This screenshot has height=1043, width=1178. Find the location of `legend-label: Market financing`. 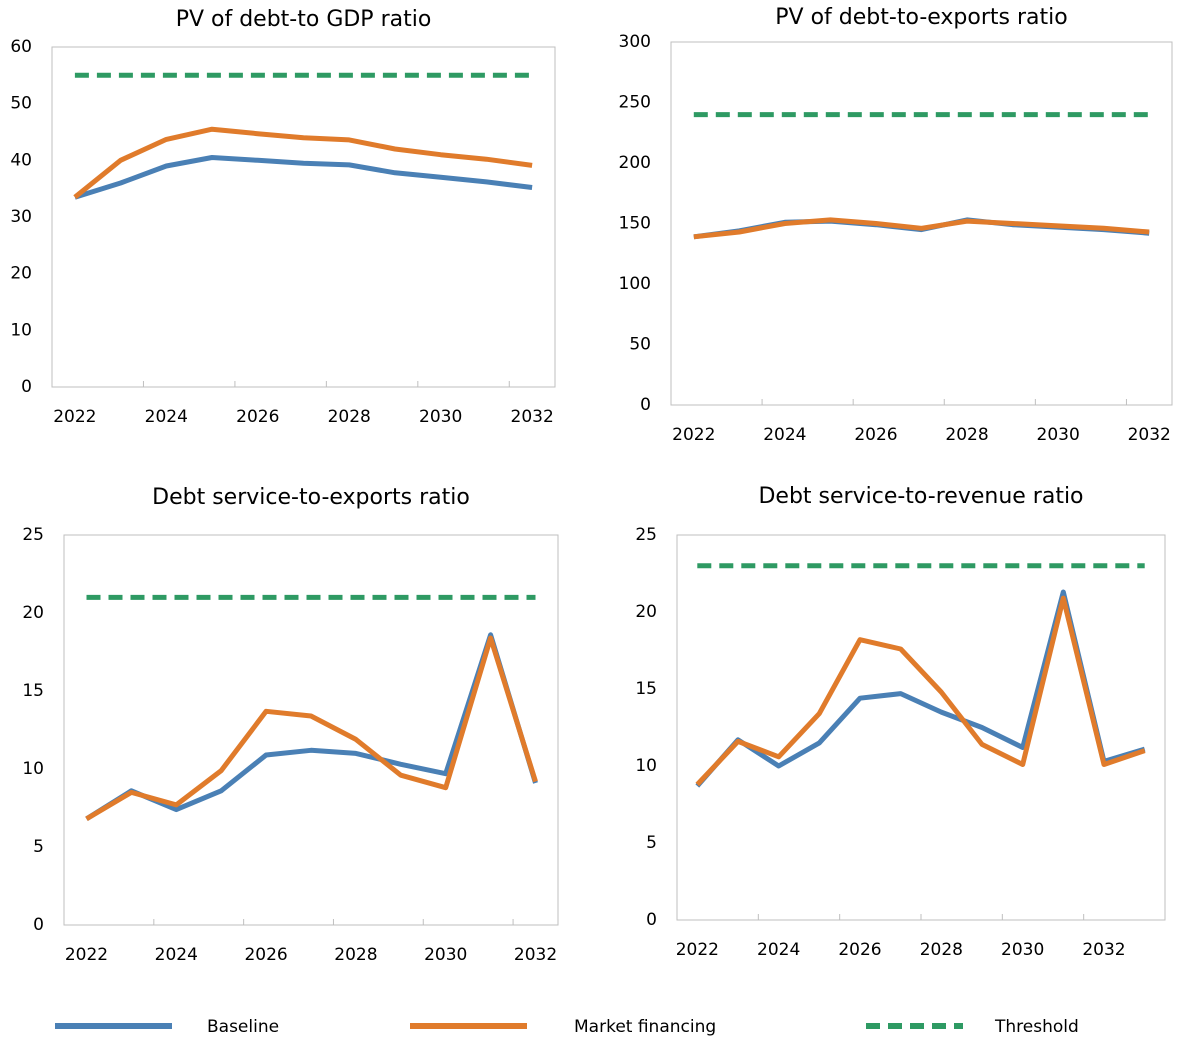

legend-label: Market financing is located at coordinates (645, 1027).